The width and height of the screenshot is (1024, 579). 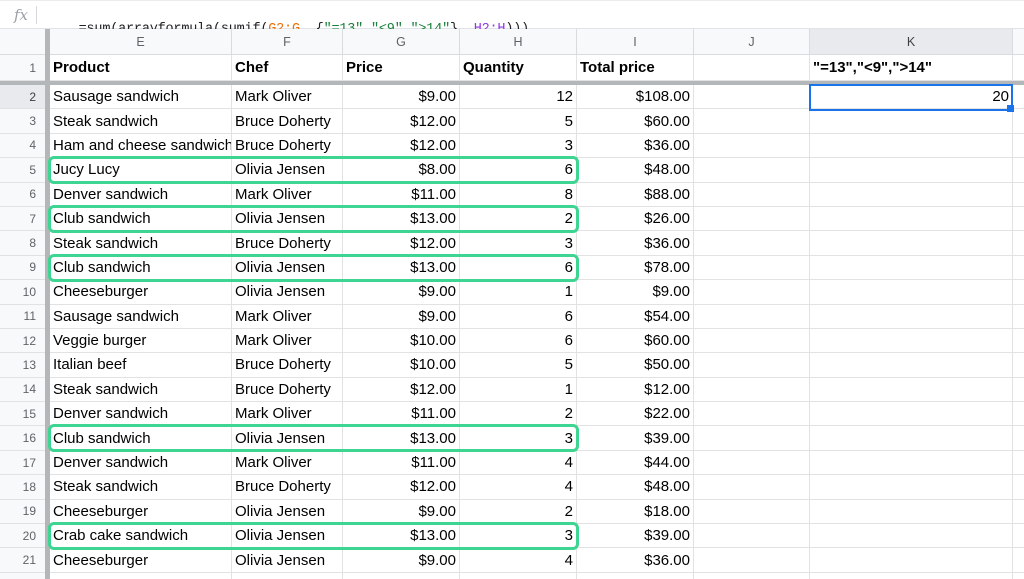 What do you see at coordinates (22, 365) in the screenshot?
I see `row-number: 13` at bounding box center [22, 365].